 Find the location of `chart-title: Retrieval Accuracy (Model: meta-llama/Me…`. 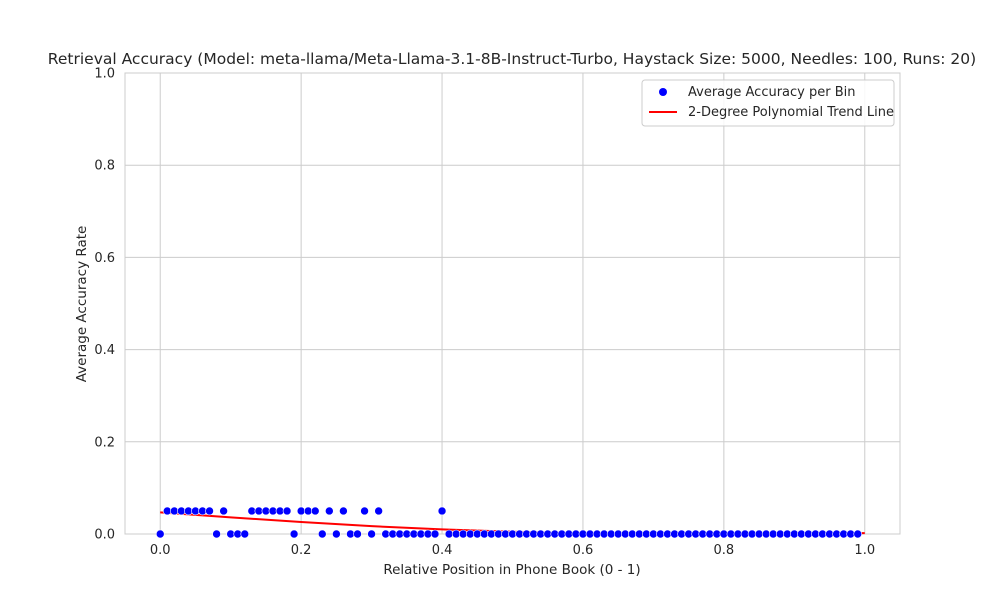

chart-title: Retrieval Accuracy (Model: meta-llama/Me… is located at coordinates (512, 59).